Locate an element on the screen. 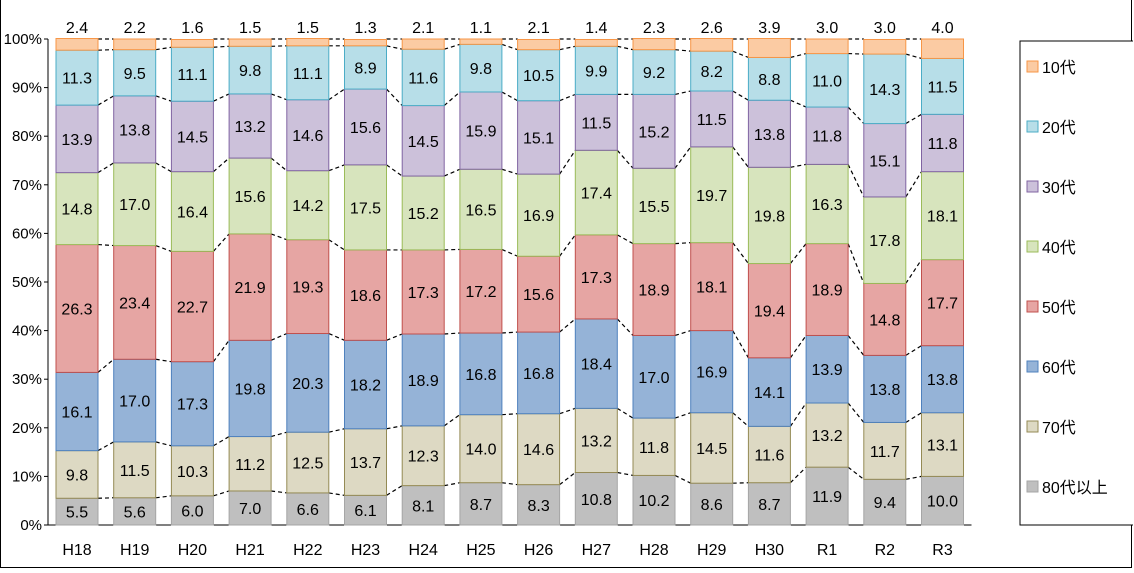 The height and width of the screenshot is (573, 1134). data-label: 15.6 is located at coordinates (250, 197).